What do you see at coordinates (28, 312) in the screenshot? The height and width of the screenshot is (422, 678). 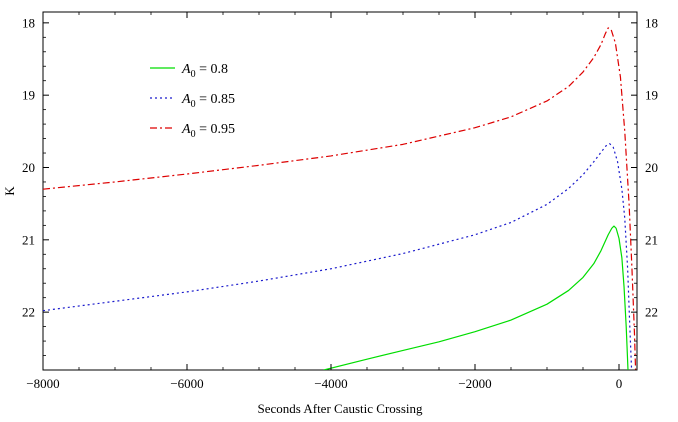 I see `y-tick-label: 22` at bounding box center [28, 312].